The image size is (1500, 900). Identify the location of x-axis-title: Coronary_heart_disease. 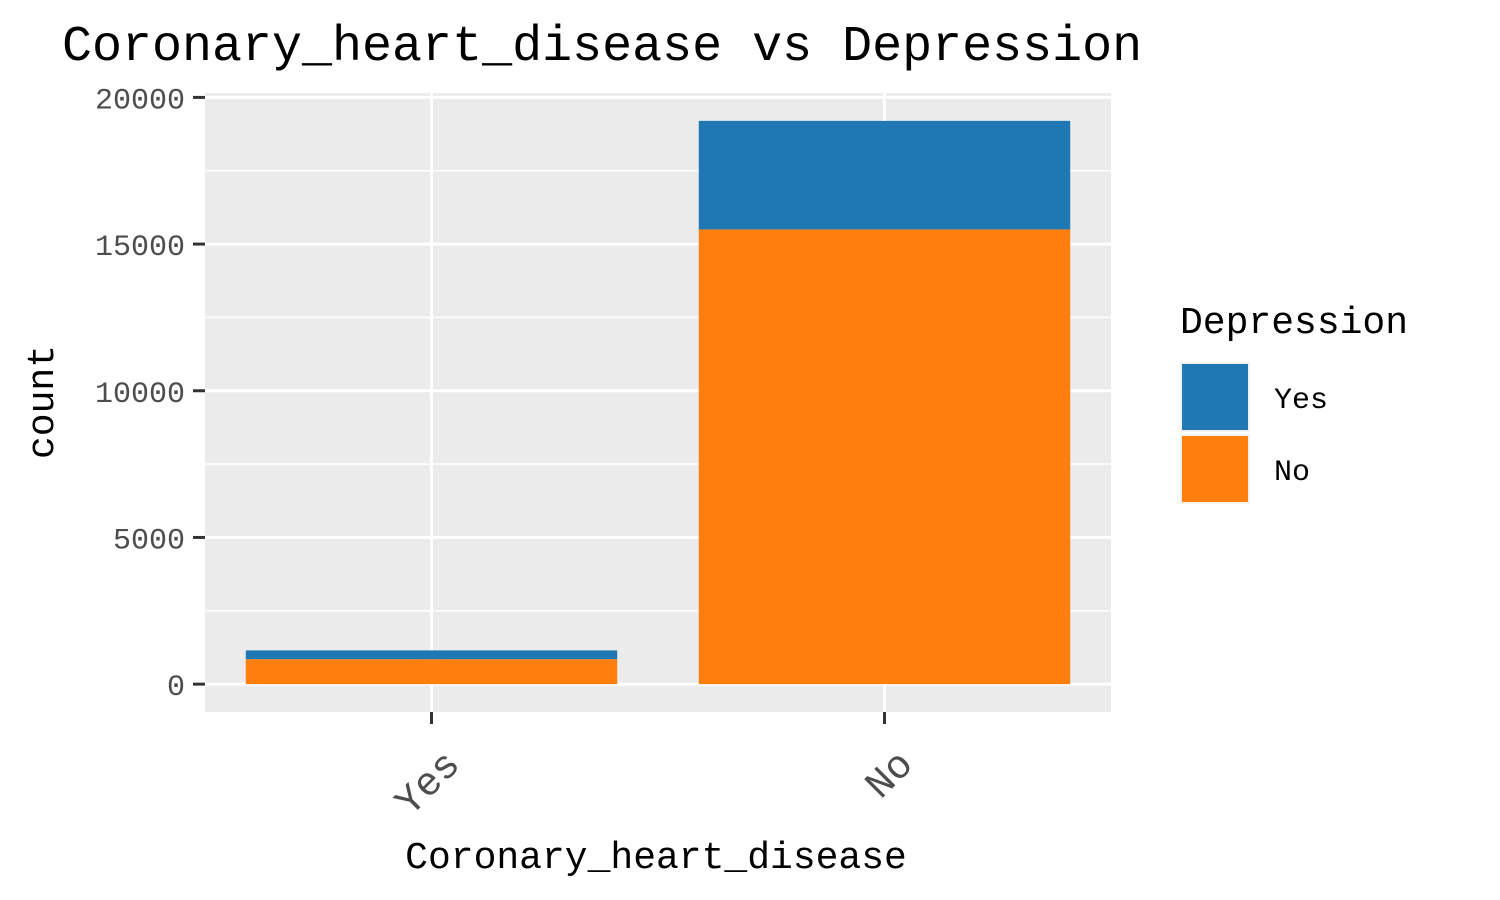
(656, 858).